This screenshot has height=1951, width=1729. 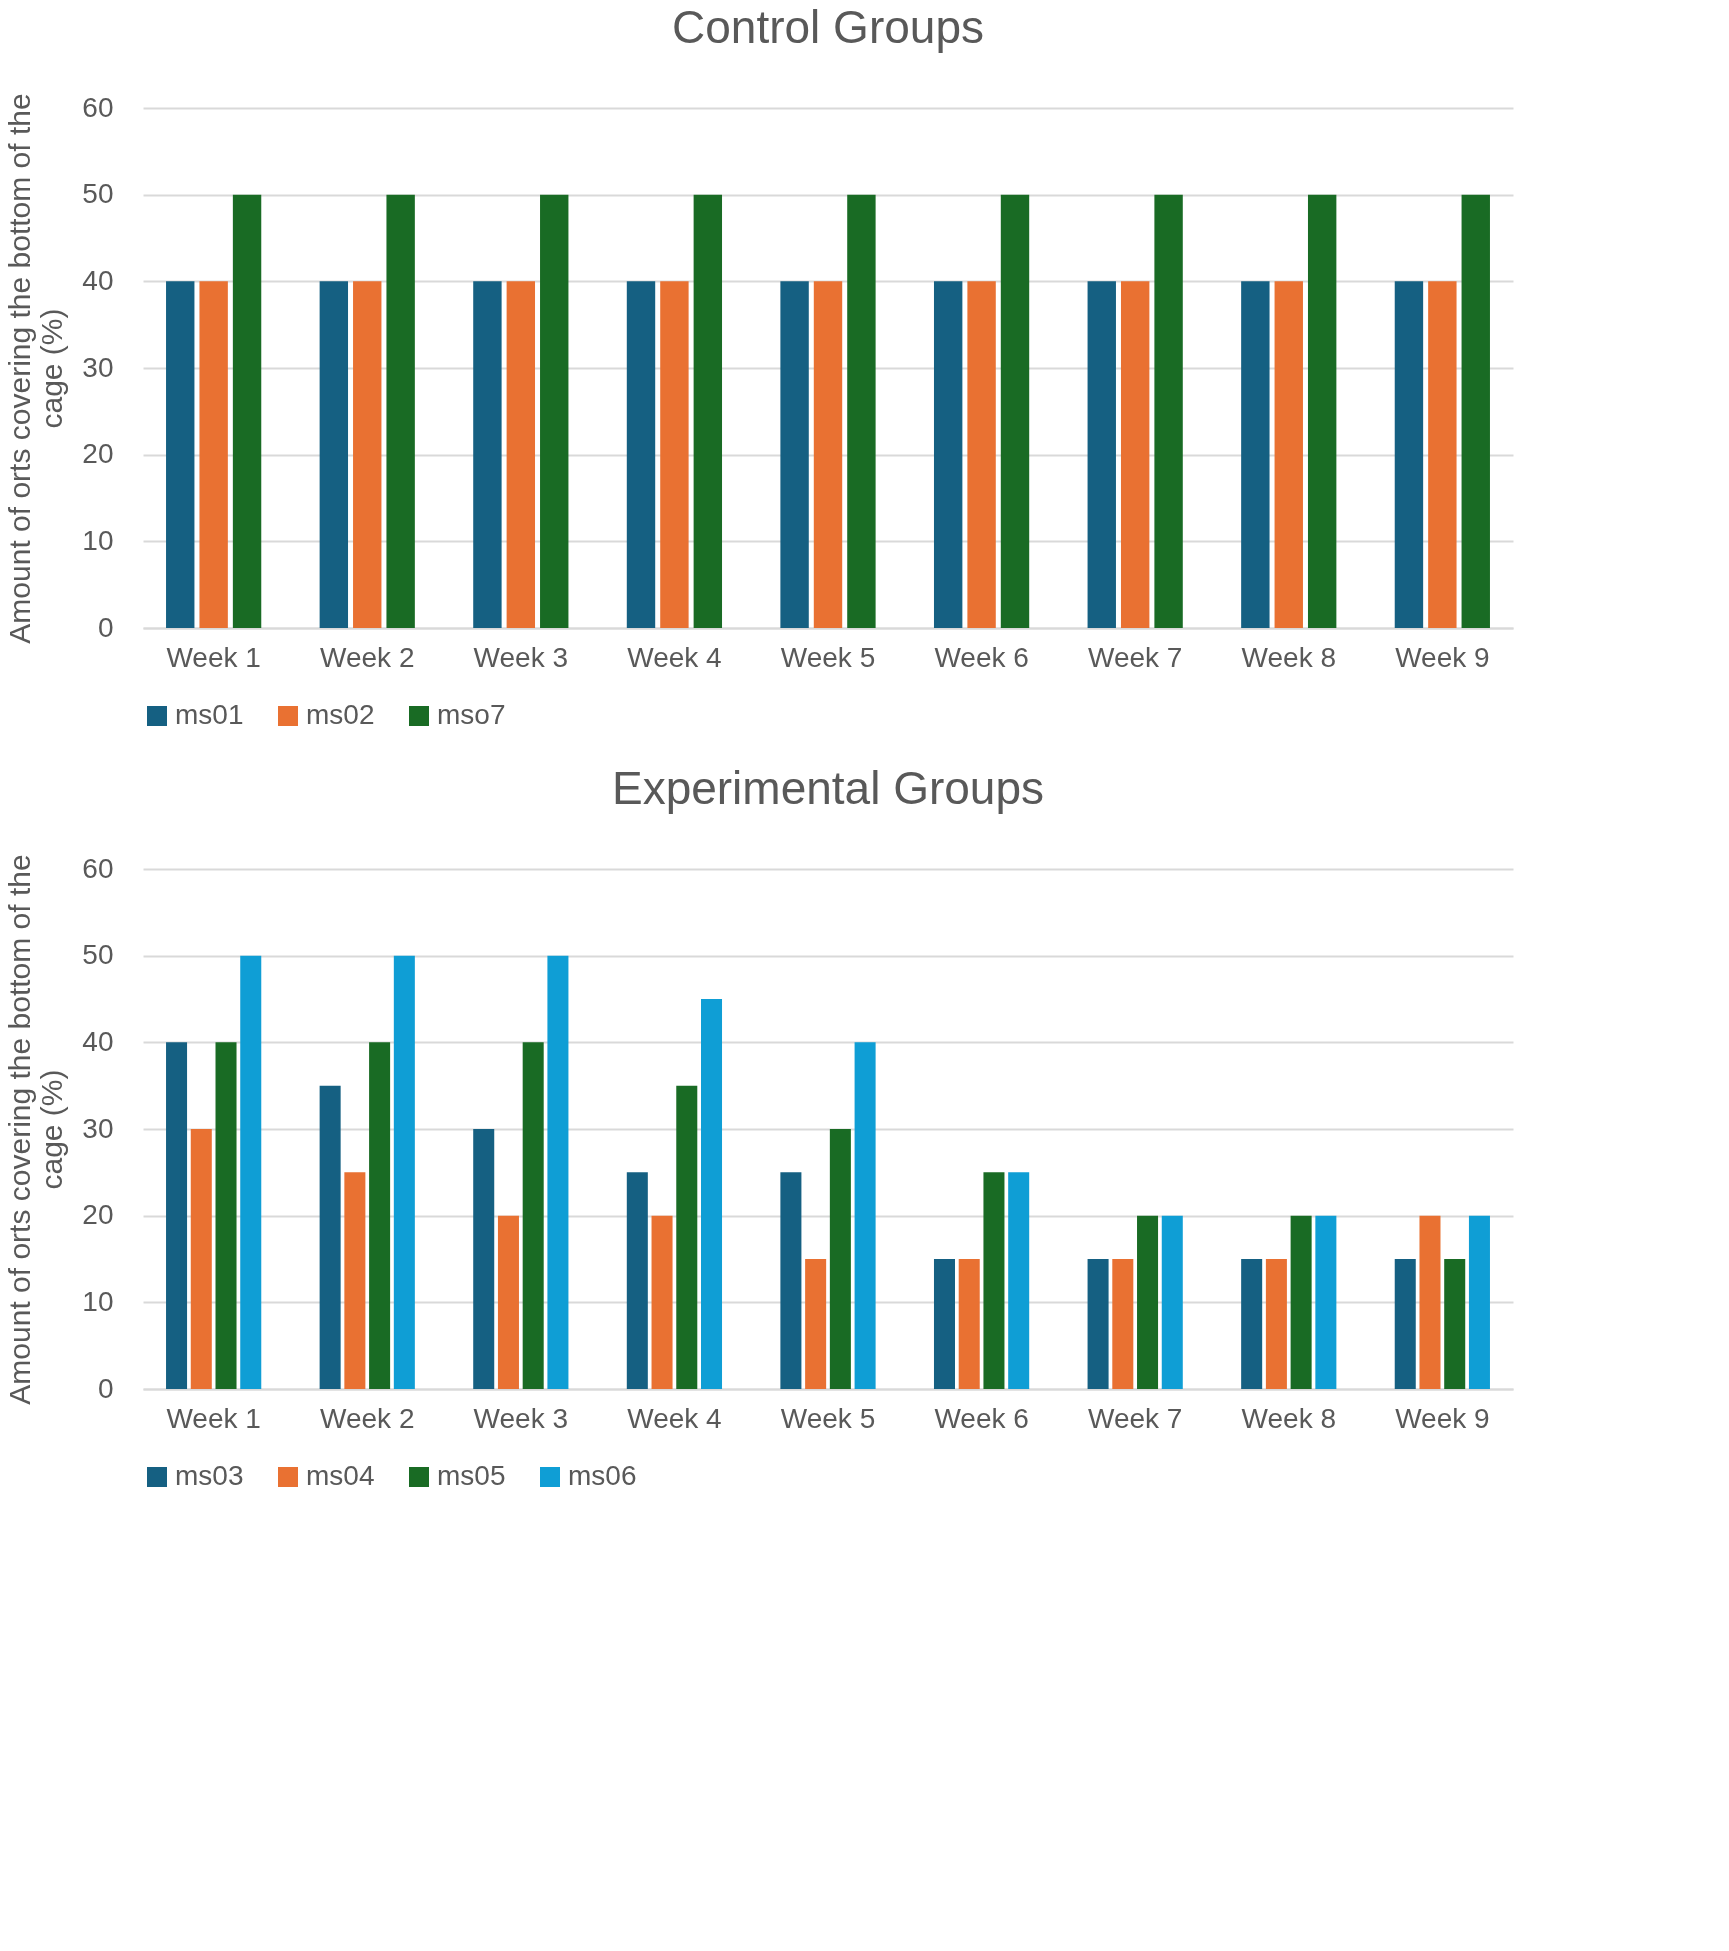 What do you see at coordinates (828, 787) in the screenshot?
I see `chart-title: Experimental Groups` at bounding box center [828, 787].